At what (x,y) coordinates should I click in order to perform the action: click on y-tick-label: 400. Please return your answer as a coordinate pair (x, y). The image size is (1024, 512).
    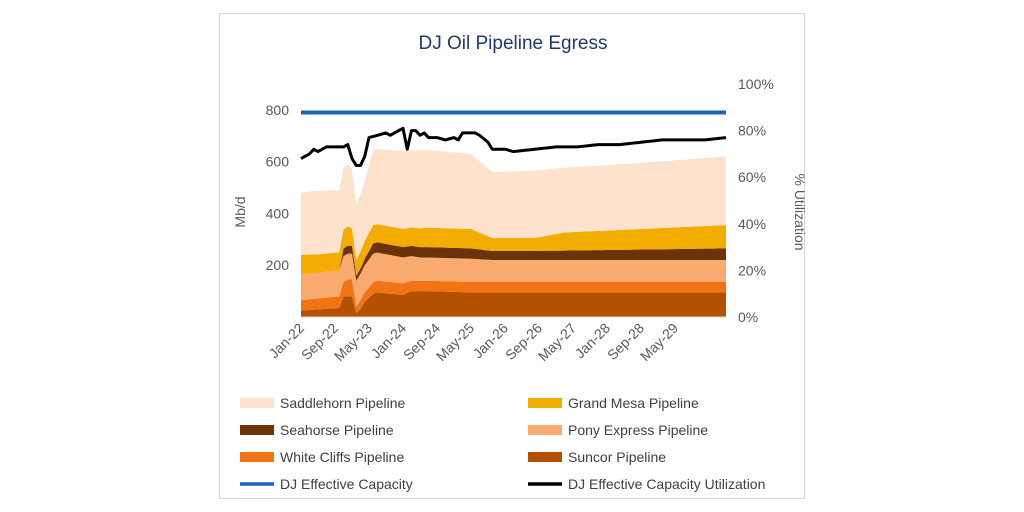
    Looking at the image, I should click on (278, 213).